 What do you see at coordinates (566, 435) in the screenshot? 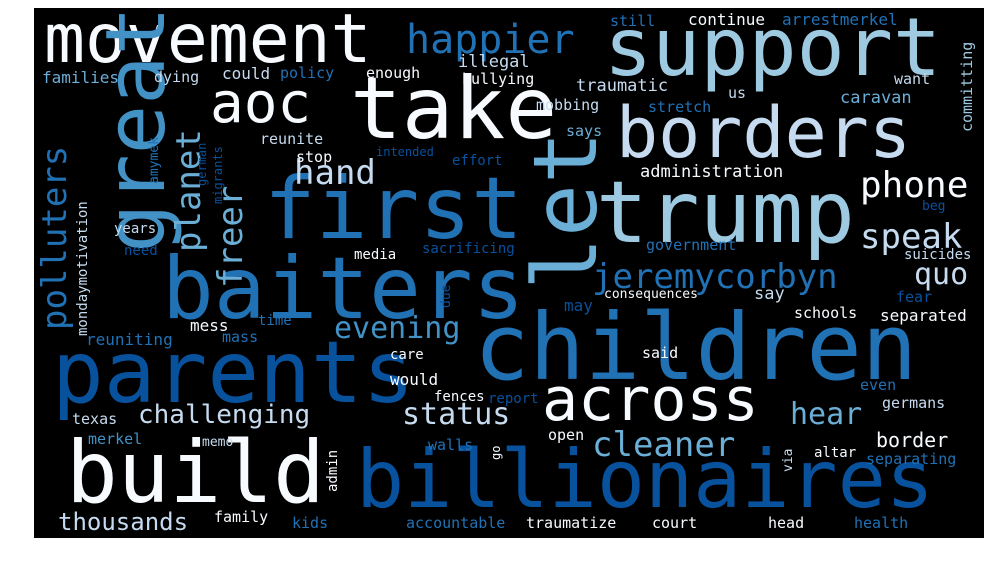
I see `word-cloud-word: open` at bounding box center [566, 435].